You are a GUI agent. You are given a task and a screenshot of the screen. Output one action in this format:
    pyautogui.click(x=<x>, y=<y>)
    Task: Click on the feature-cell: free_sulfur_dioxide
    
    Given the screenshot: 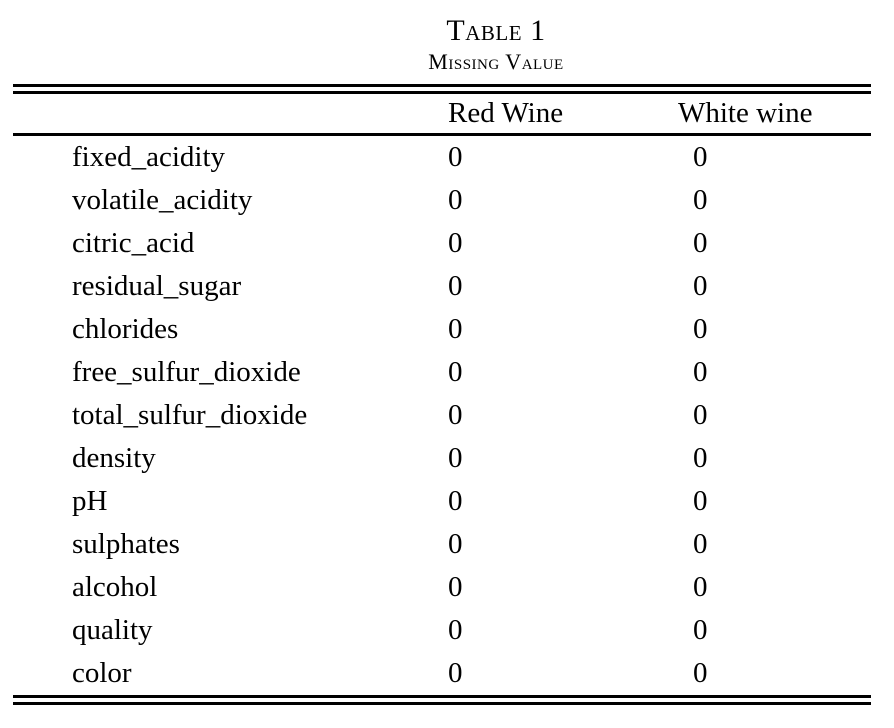 What is the action you would take?
    pyautogui.click(x=186, y=372)
    